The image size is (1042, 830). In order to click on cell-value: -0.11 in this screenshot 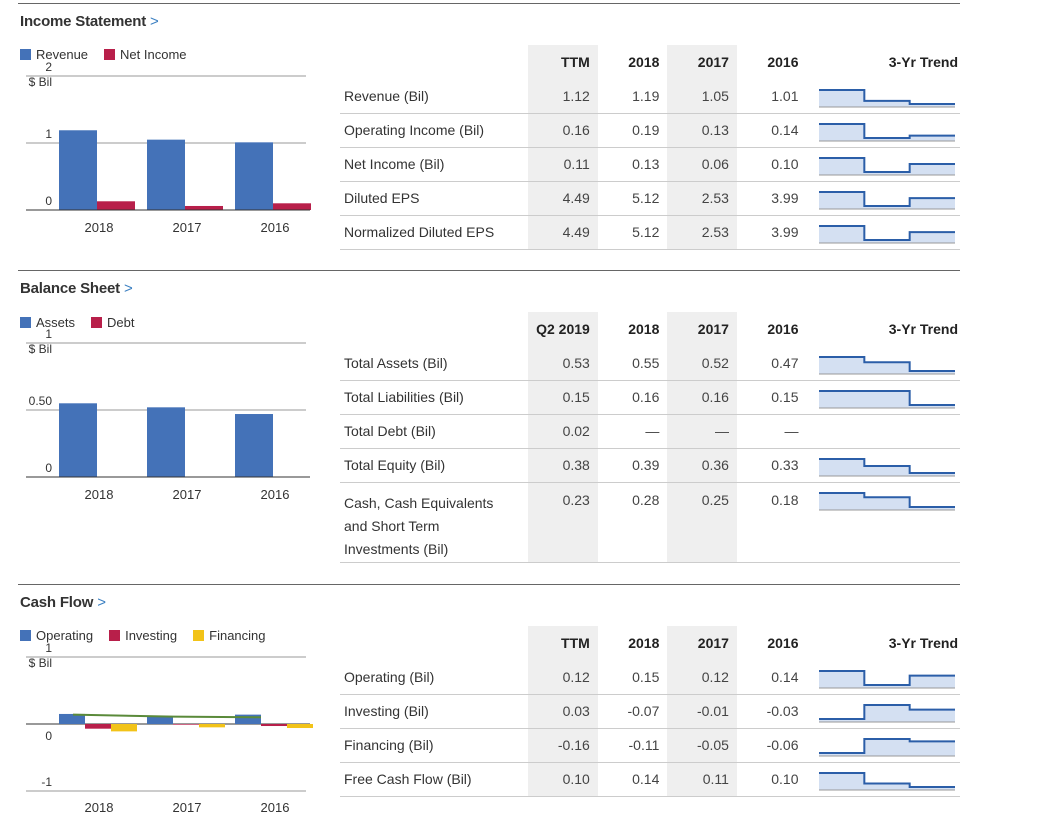, I will do `click(632, 745)`.